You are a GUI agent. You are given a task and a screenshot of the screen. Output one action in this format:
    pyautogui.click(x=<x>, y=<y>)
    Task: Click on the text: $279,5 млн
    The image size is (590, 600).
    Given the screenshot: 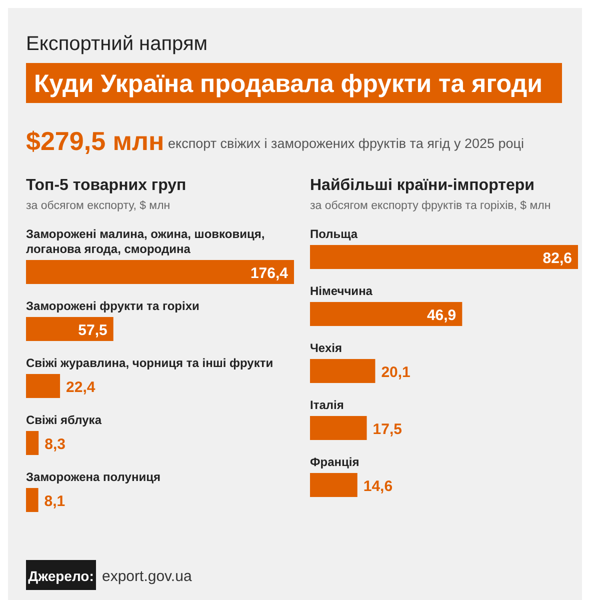 What is the action you would take?
    pyautogui.click(x=95, y=141)
    